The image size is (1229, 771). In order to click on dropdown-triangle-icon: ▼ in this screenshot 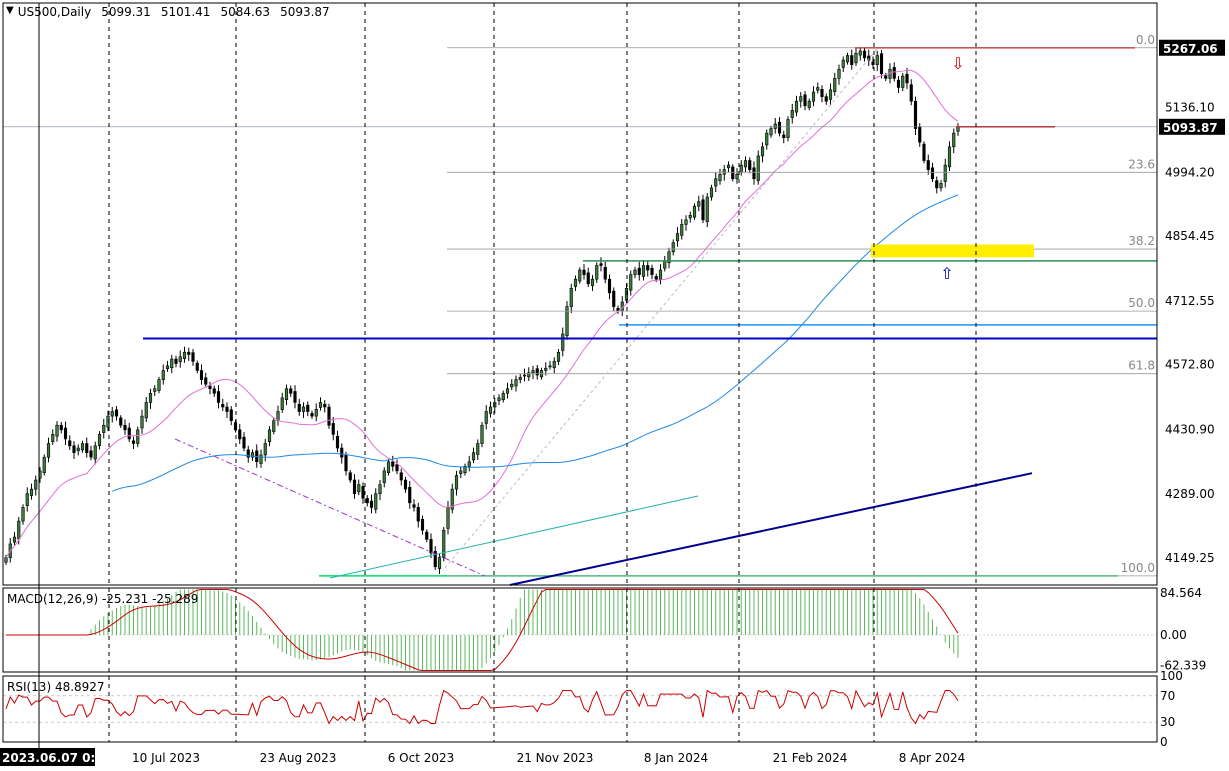, I will do `click(10, 10)`.